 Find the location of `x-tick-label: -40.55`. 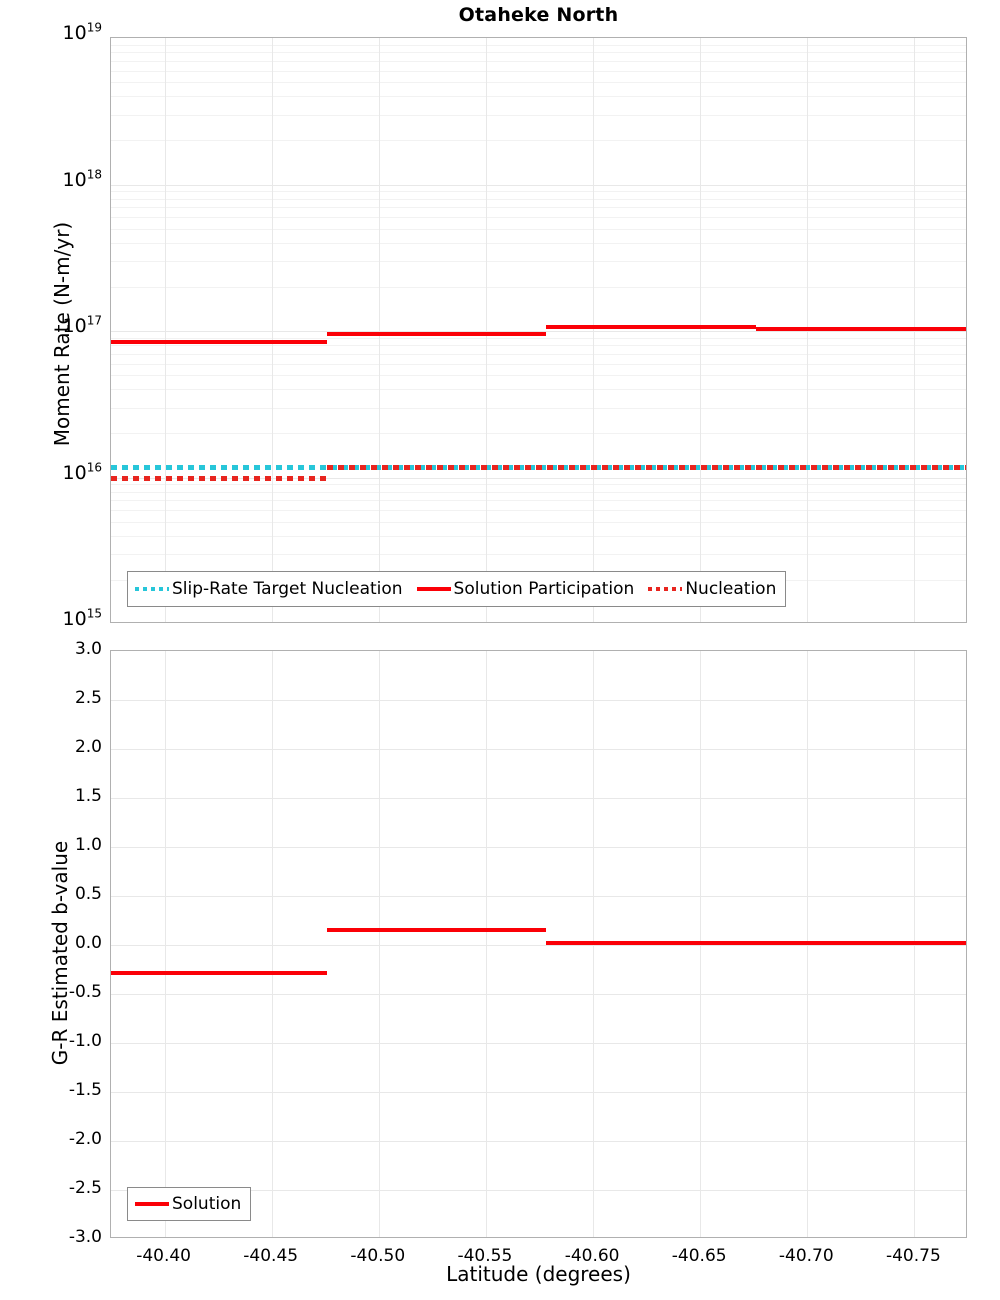

x-tick-label: -40.55 is located at coordinates (485, 1256).